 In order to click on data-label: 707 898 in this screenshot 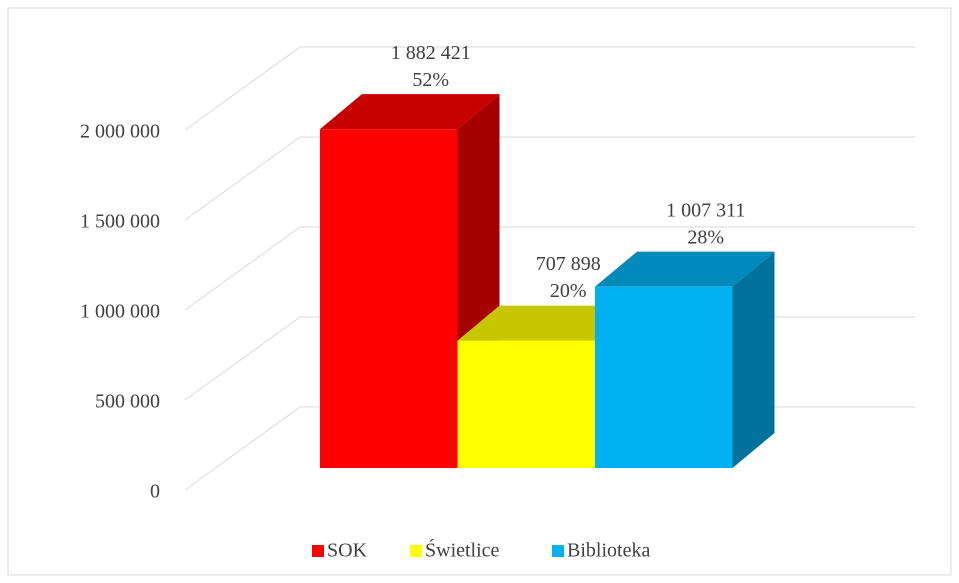, I will do `click(568, 264)`.